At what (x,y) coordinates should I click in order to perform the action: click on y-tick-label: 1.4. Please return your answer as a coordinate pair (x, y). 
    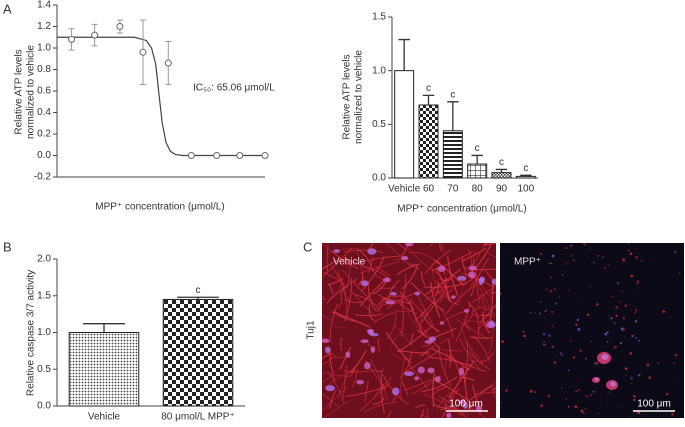
    Looking at the image, I should click on (44, 5).